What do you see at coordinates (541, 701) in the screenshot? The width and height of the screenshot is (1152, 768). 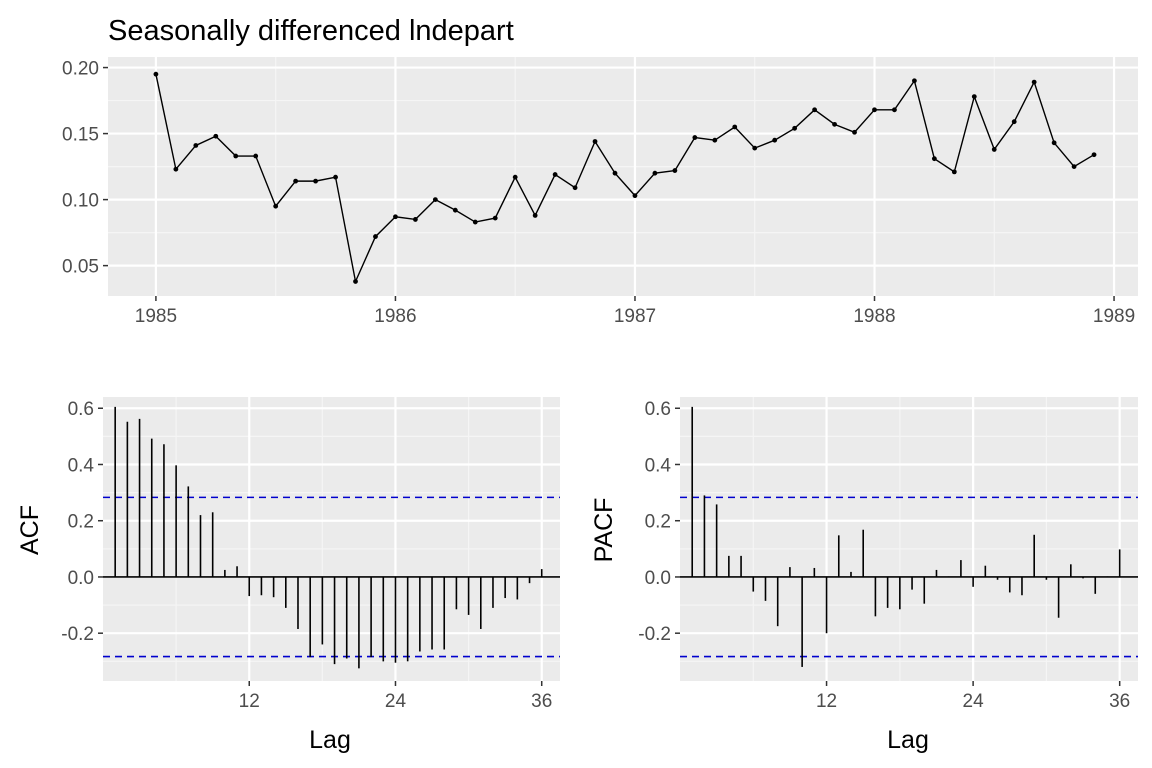 I see `acf-x-tick-label: 36` at bounding box center [541, 701].